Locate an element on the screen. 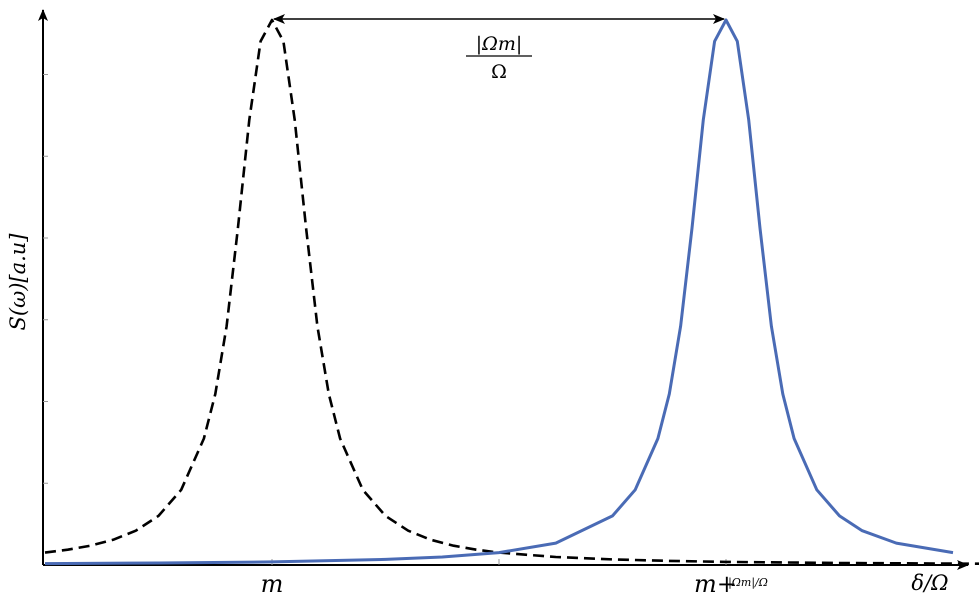  x-tick-label-2: m+ is located at coordinates (715, 584).